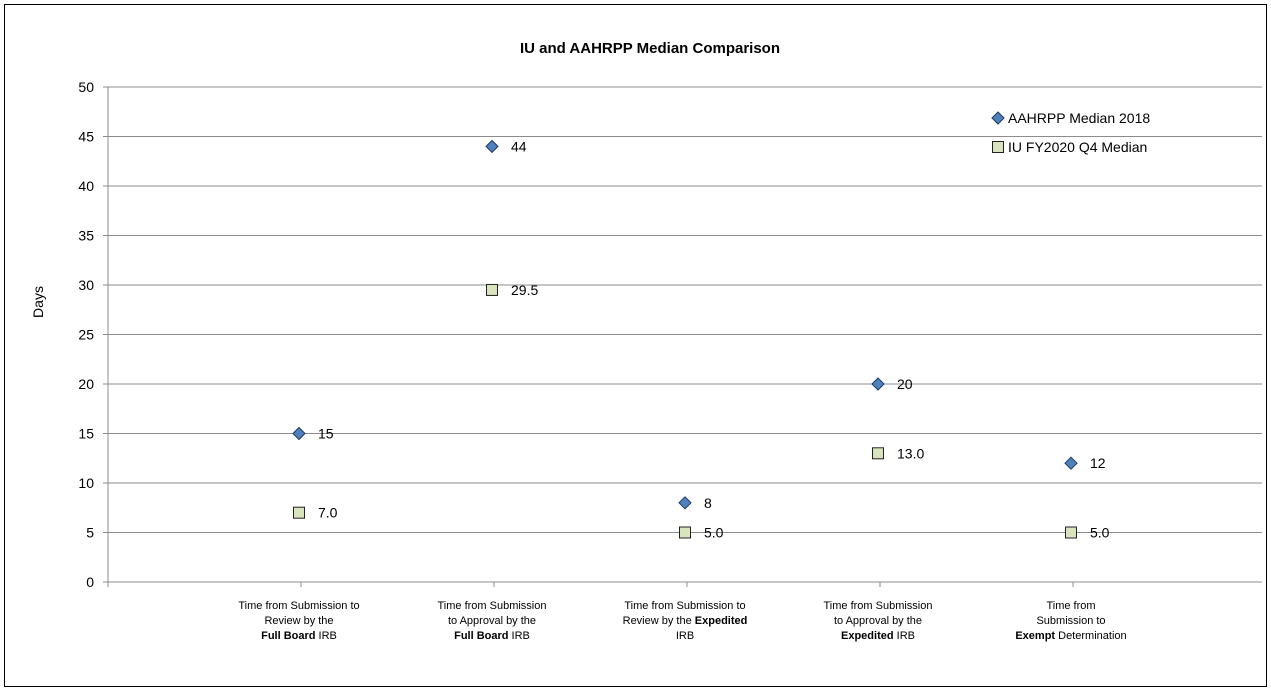  What do you see at coordinates (86, 384) in the screenshot?
I see `y-tick-label: 20` at bounding box center [86, 384].